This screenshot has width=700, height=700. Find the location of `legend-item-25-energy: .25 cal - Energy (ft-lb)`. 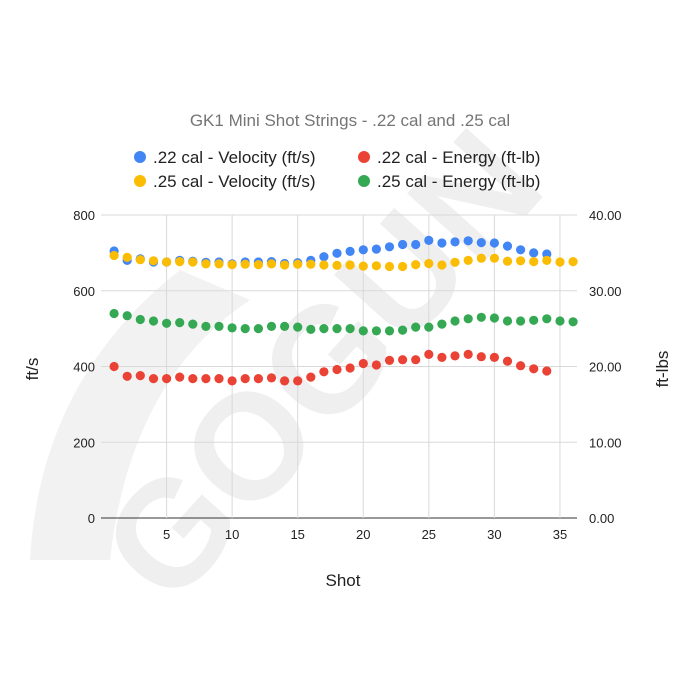

legend-item-25-energy: .25 cal - Energy (ft-lb) is located at coordinates (449, 181).